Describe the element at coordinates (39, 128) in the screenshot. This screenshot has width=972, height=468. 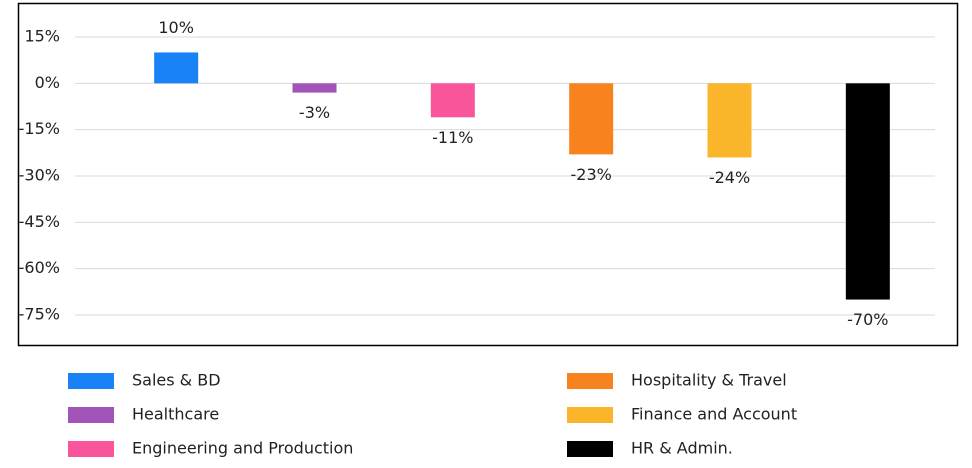
I see `y-tick-label: -15%` at that location.